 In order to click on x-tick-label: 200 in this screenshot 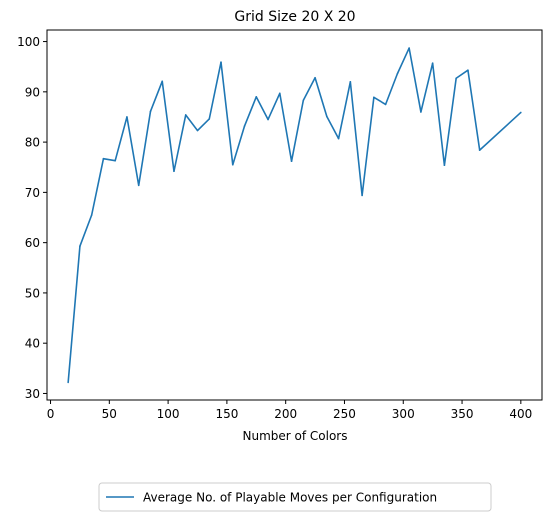, I will do `click(285, 414)`.